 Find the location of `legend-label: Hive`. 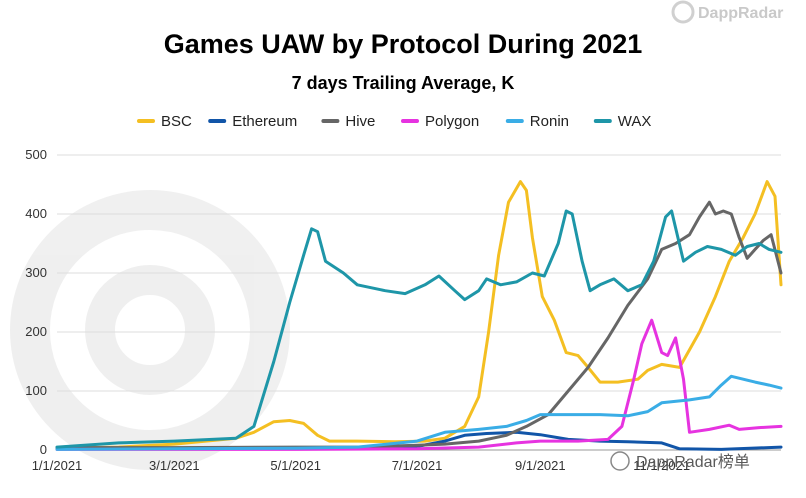

legend-label: Hive is located at coordinates (360, 121).